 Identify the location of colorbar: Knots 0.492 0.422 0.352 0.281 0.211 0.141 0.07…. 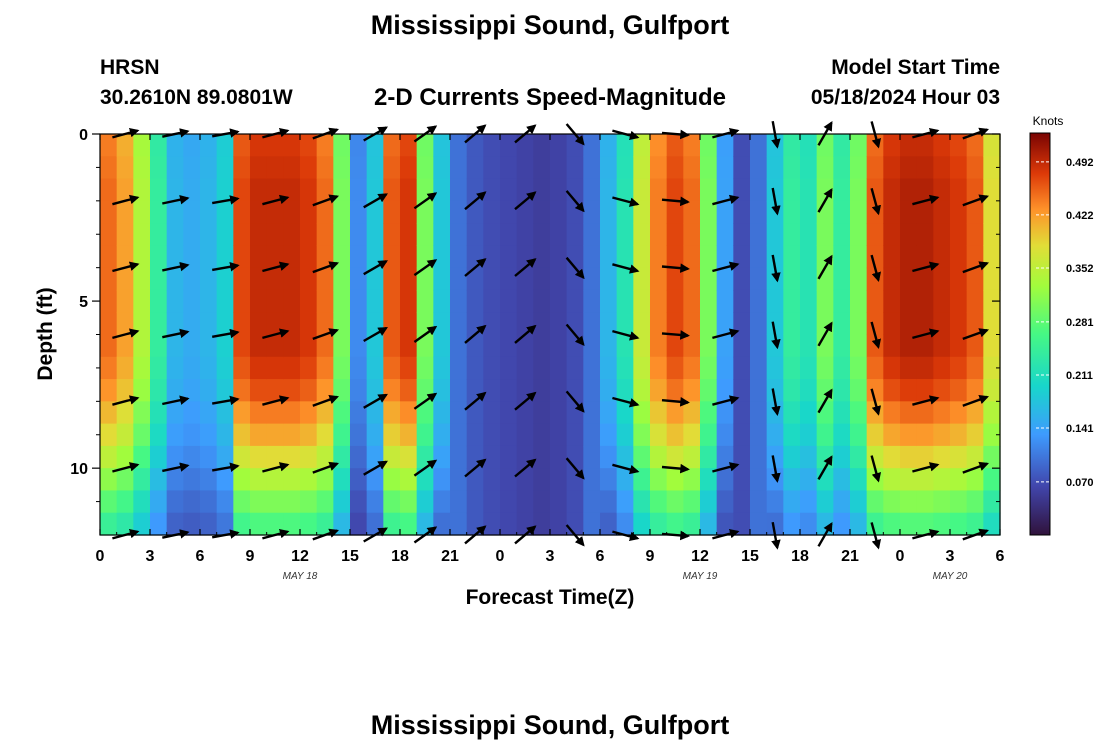
(1061, 325).